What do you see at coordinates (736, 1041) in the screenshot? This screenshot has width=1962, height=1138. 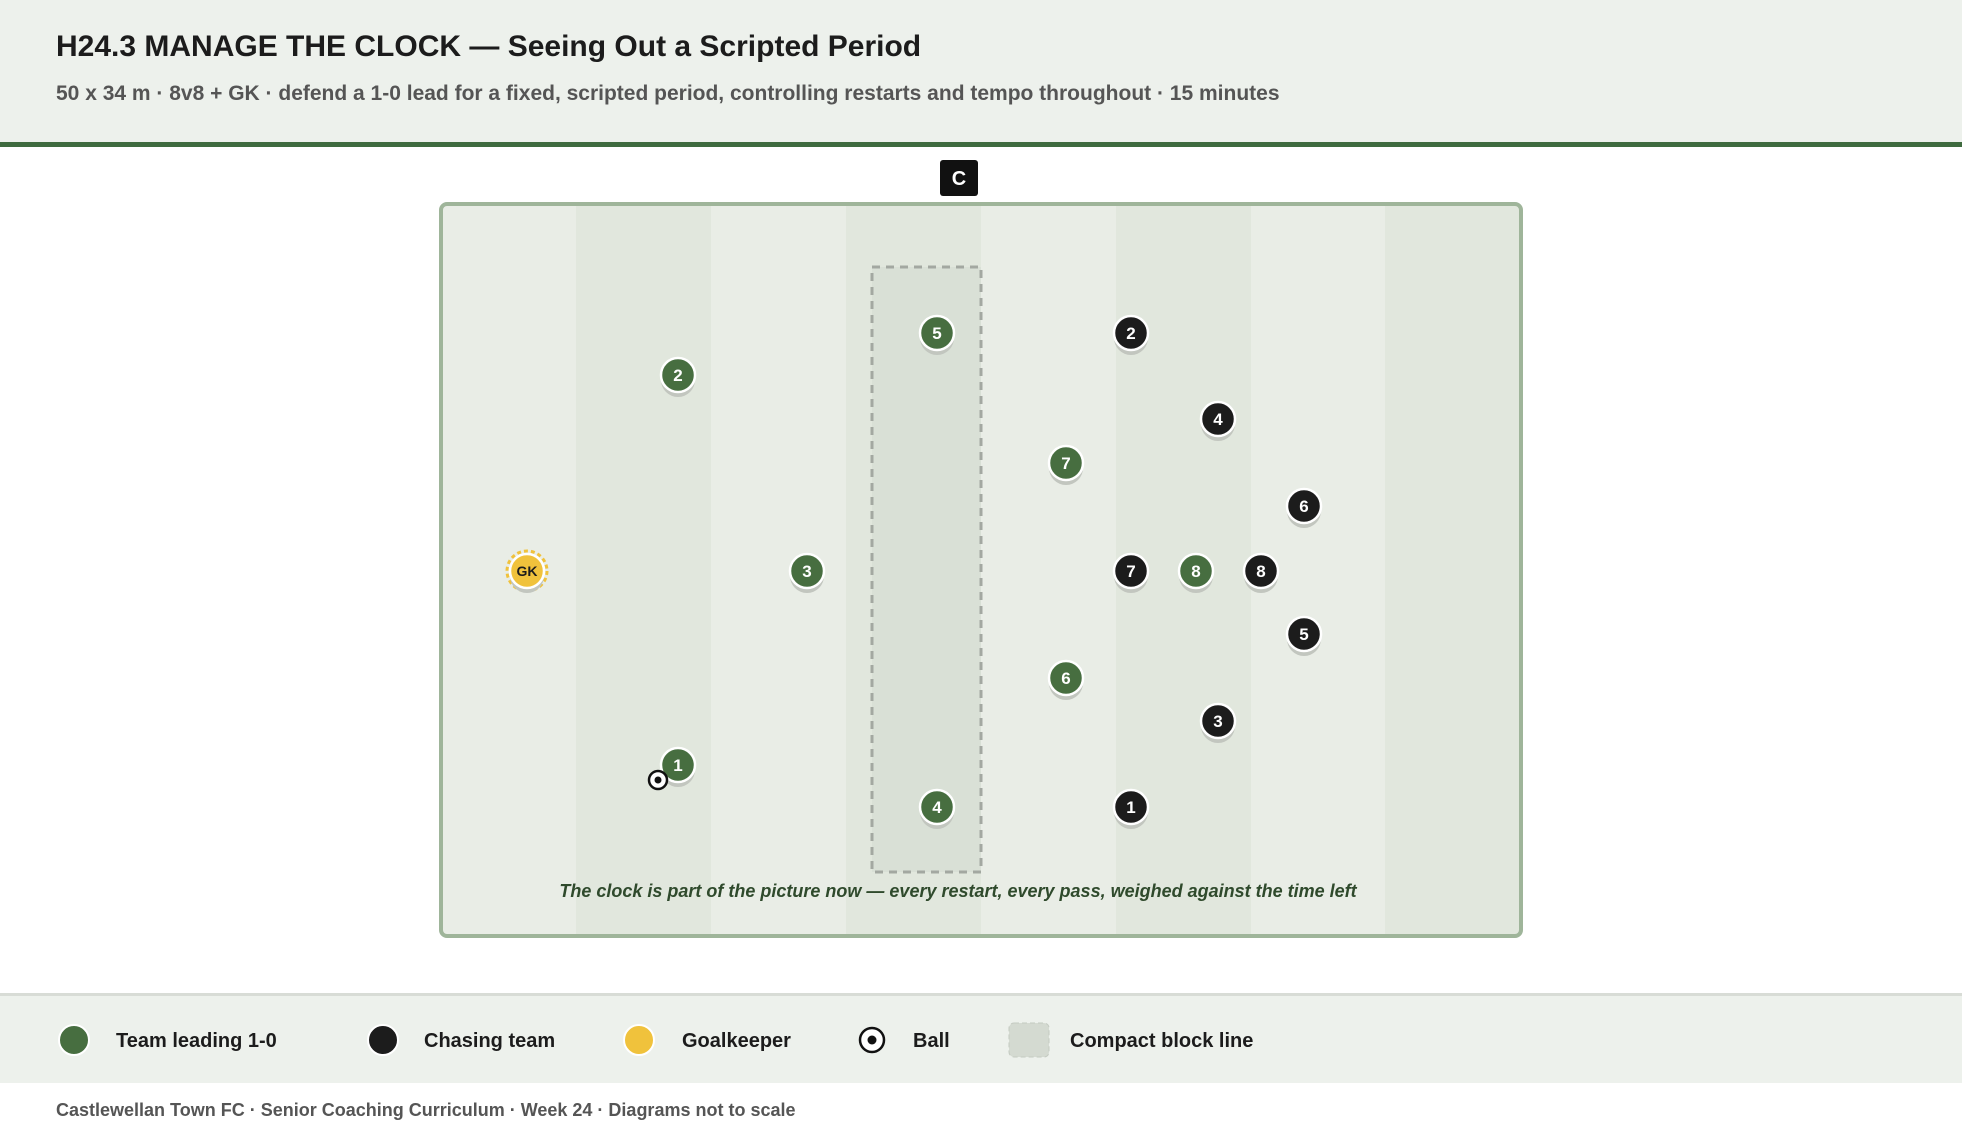 I see `legend-label: Goalkeeper` at bounding box center [736, 1041].